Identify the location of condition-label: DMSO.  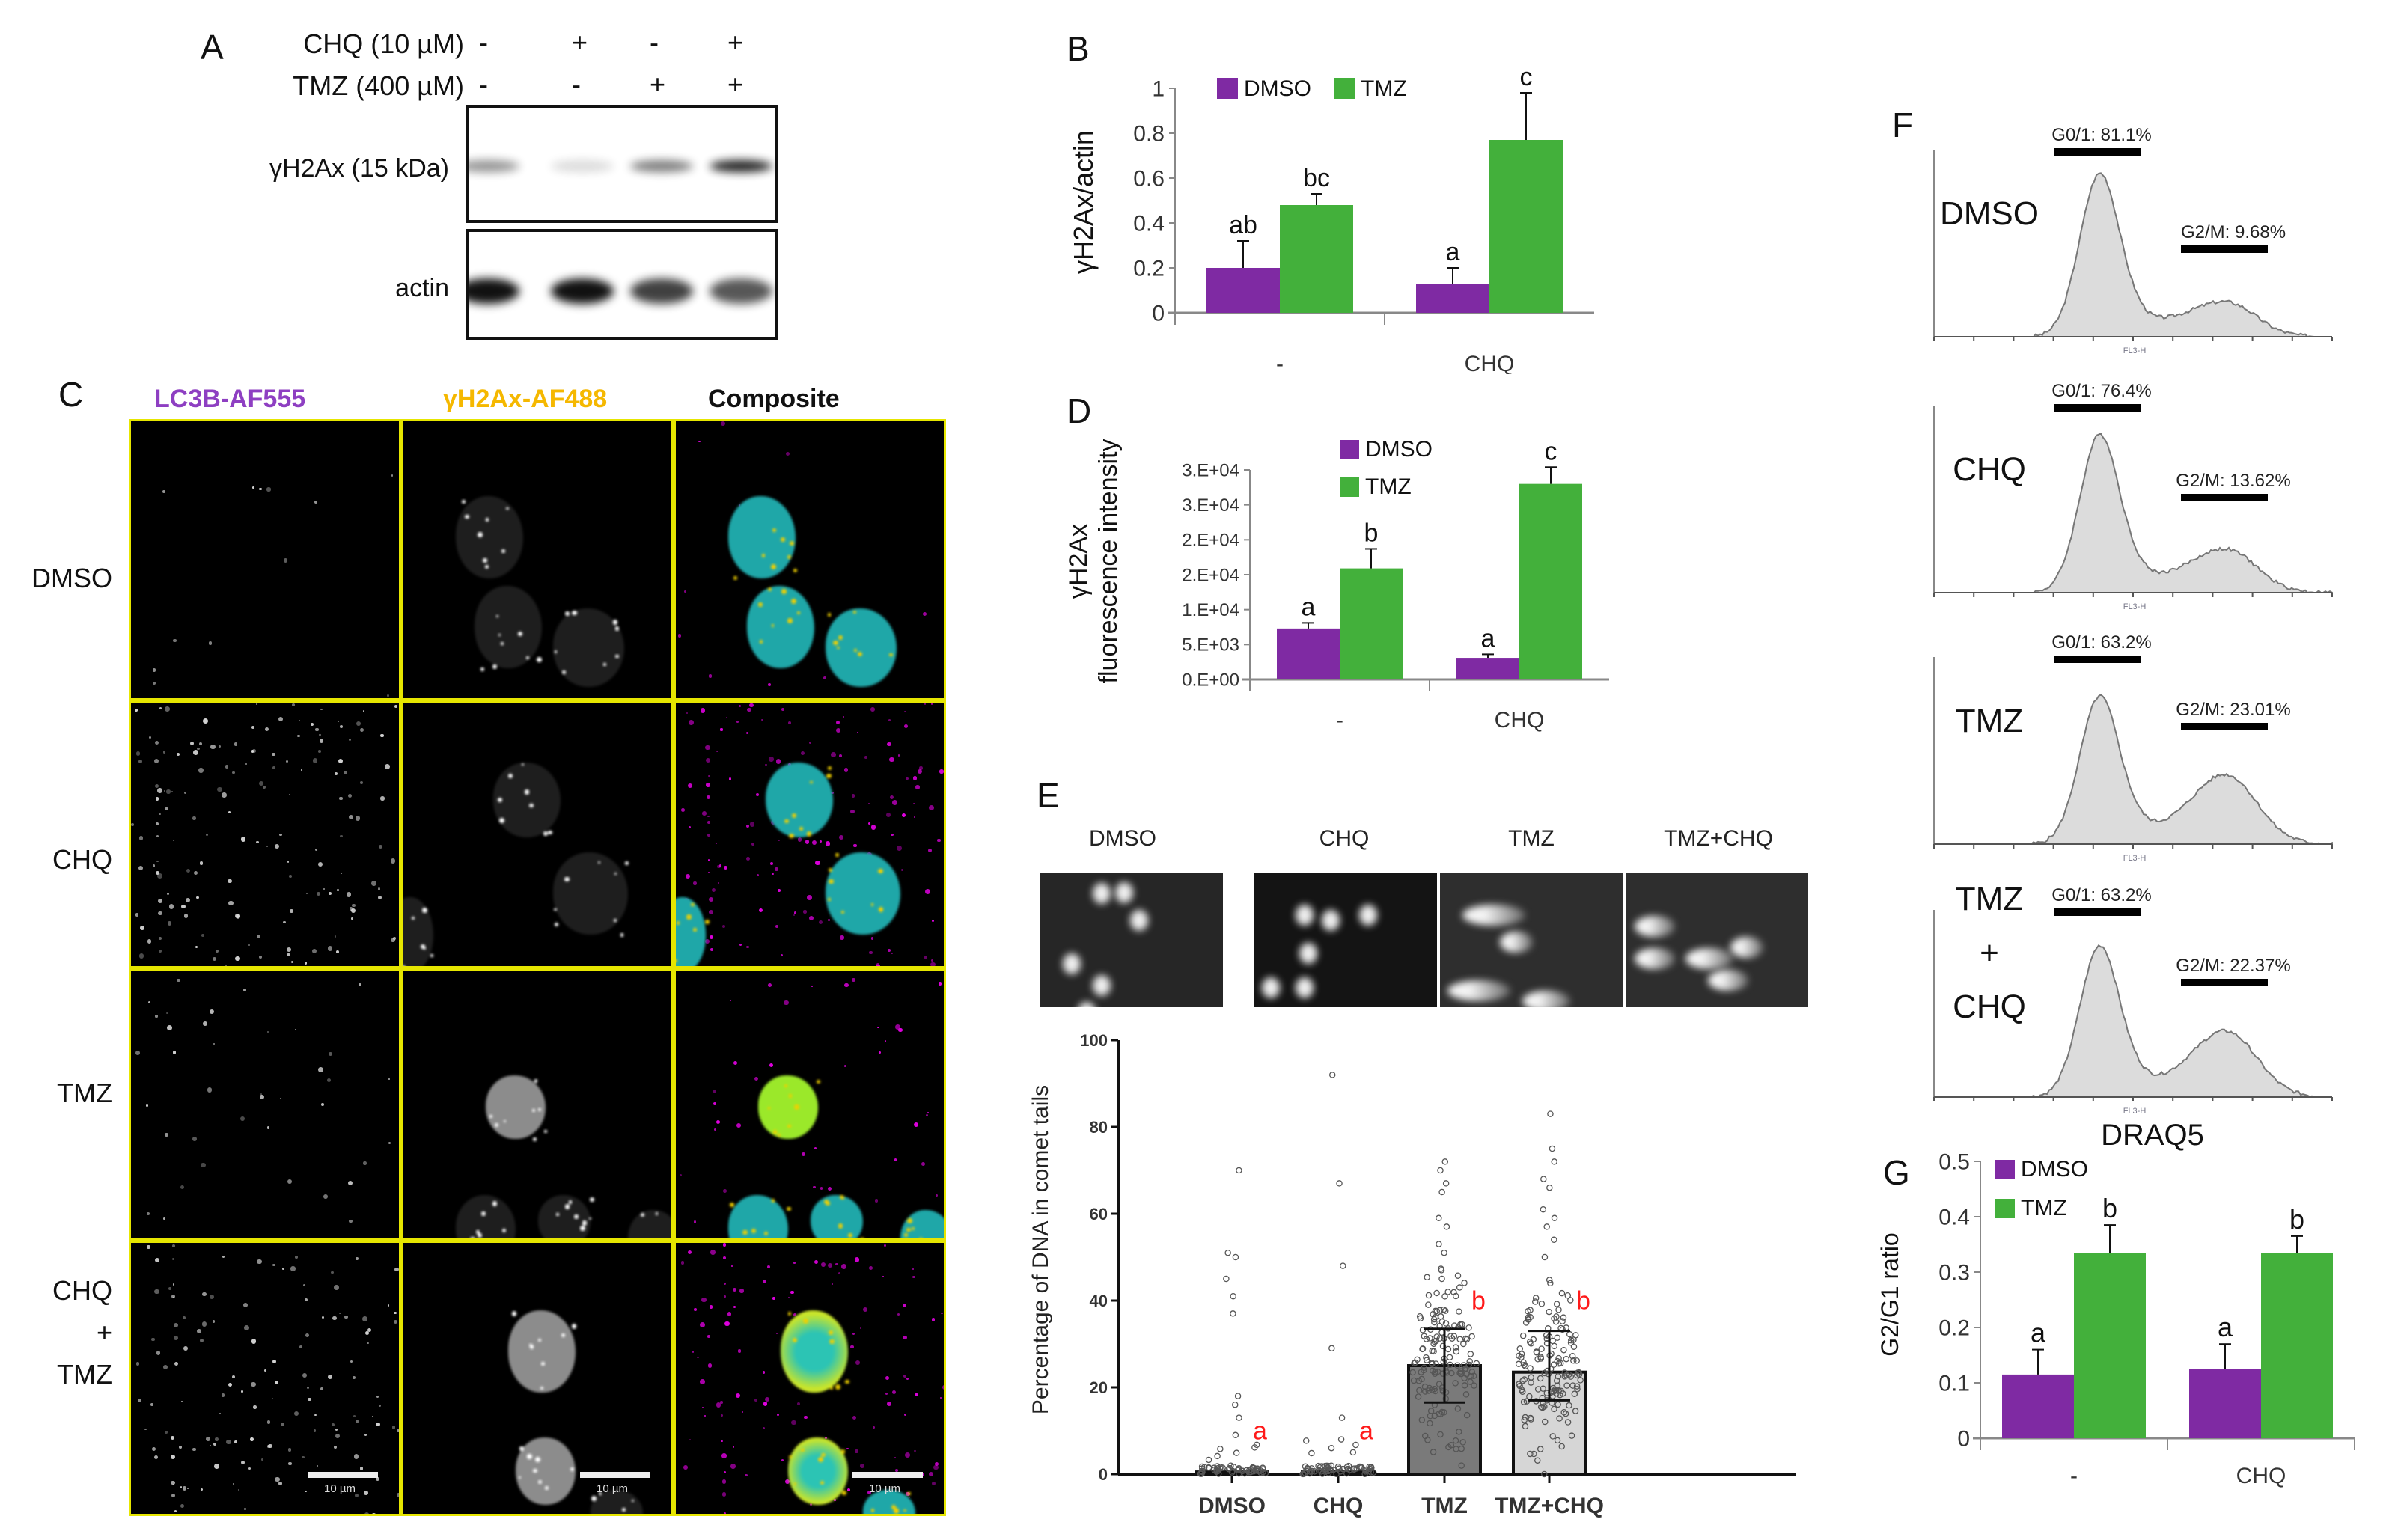
(1989, 214).